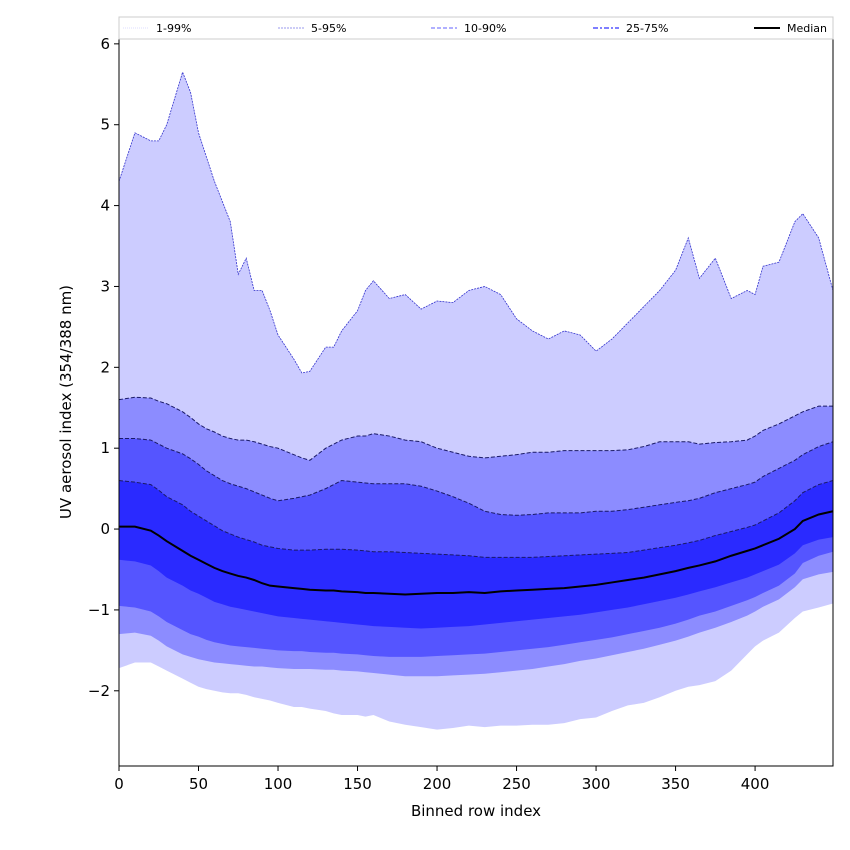  I want to click on y-axis: −2 −1 0 1 2 3 4 5 6, so click(103, 367).